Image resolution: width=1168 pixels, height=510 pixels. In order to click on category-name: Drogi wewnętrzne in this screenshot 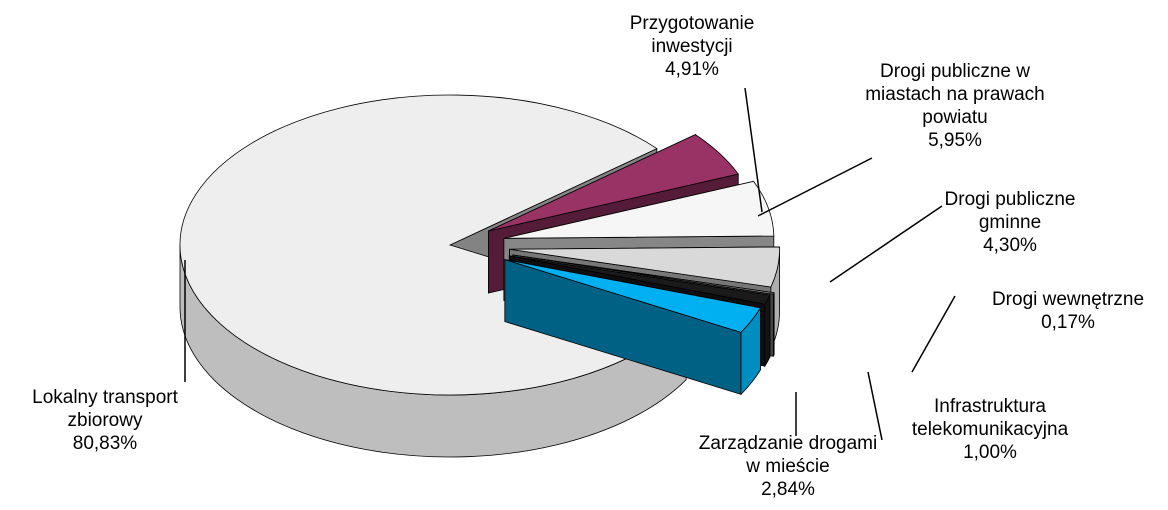, I will do `click(1068, 299)`.